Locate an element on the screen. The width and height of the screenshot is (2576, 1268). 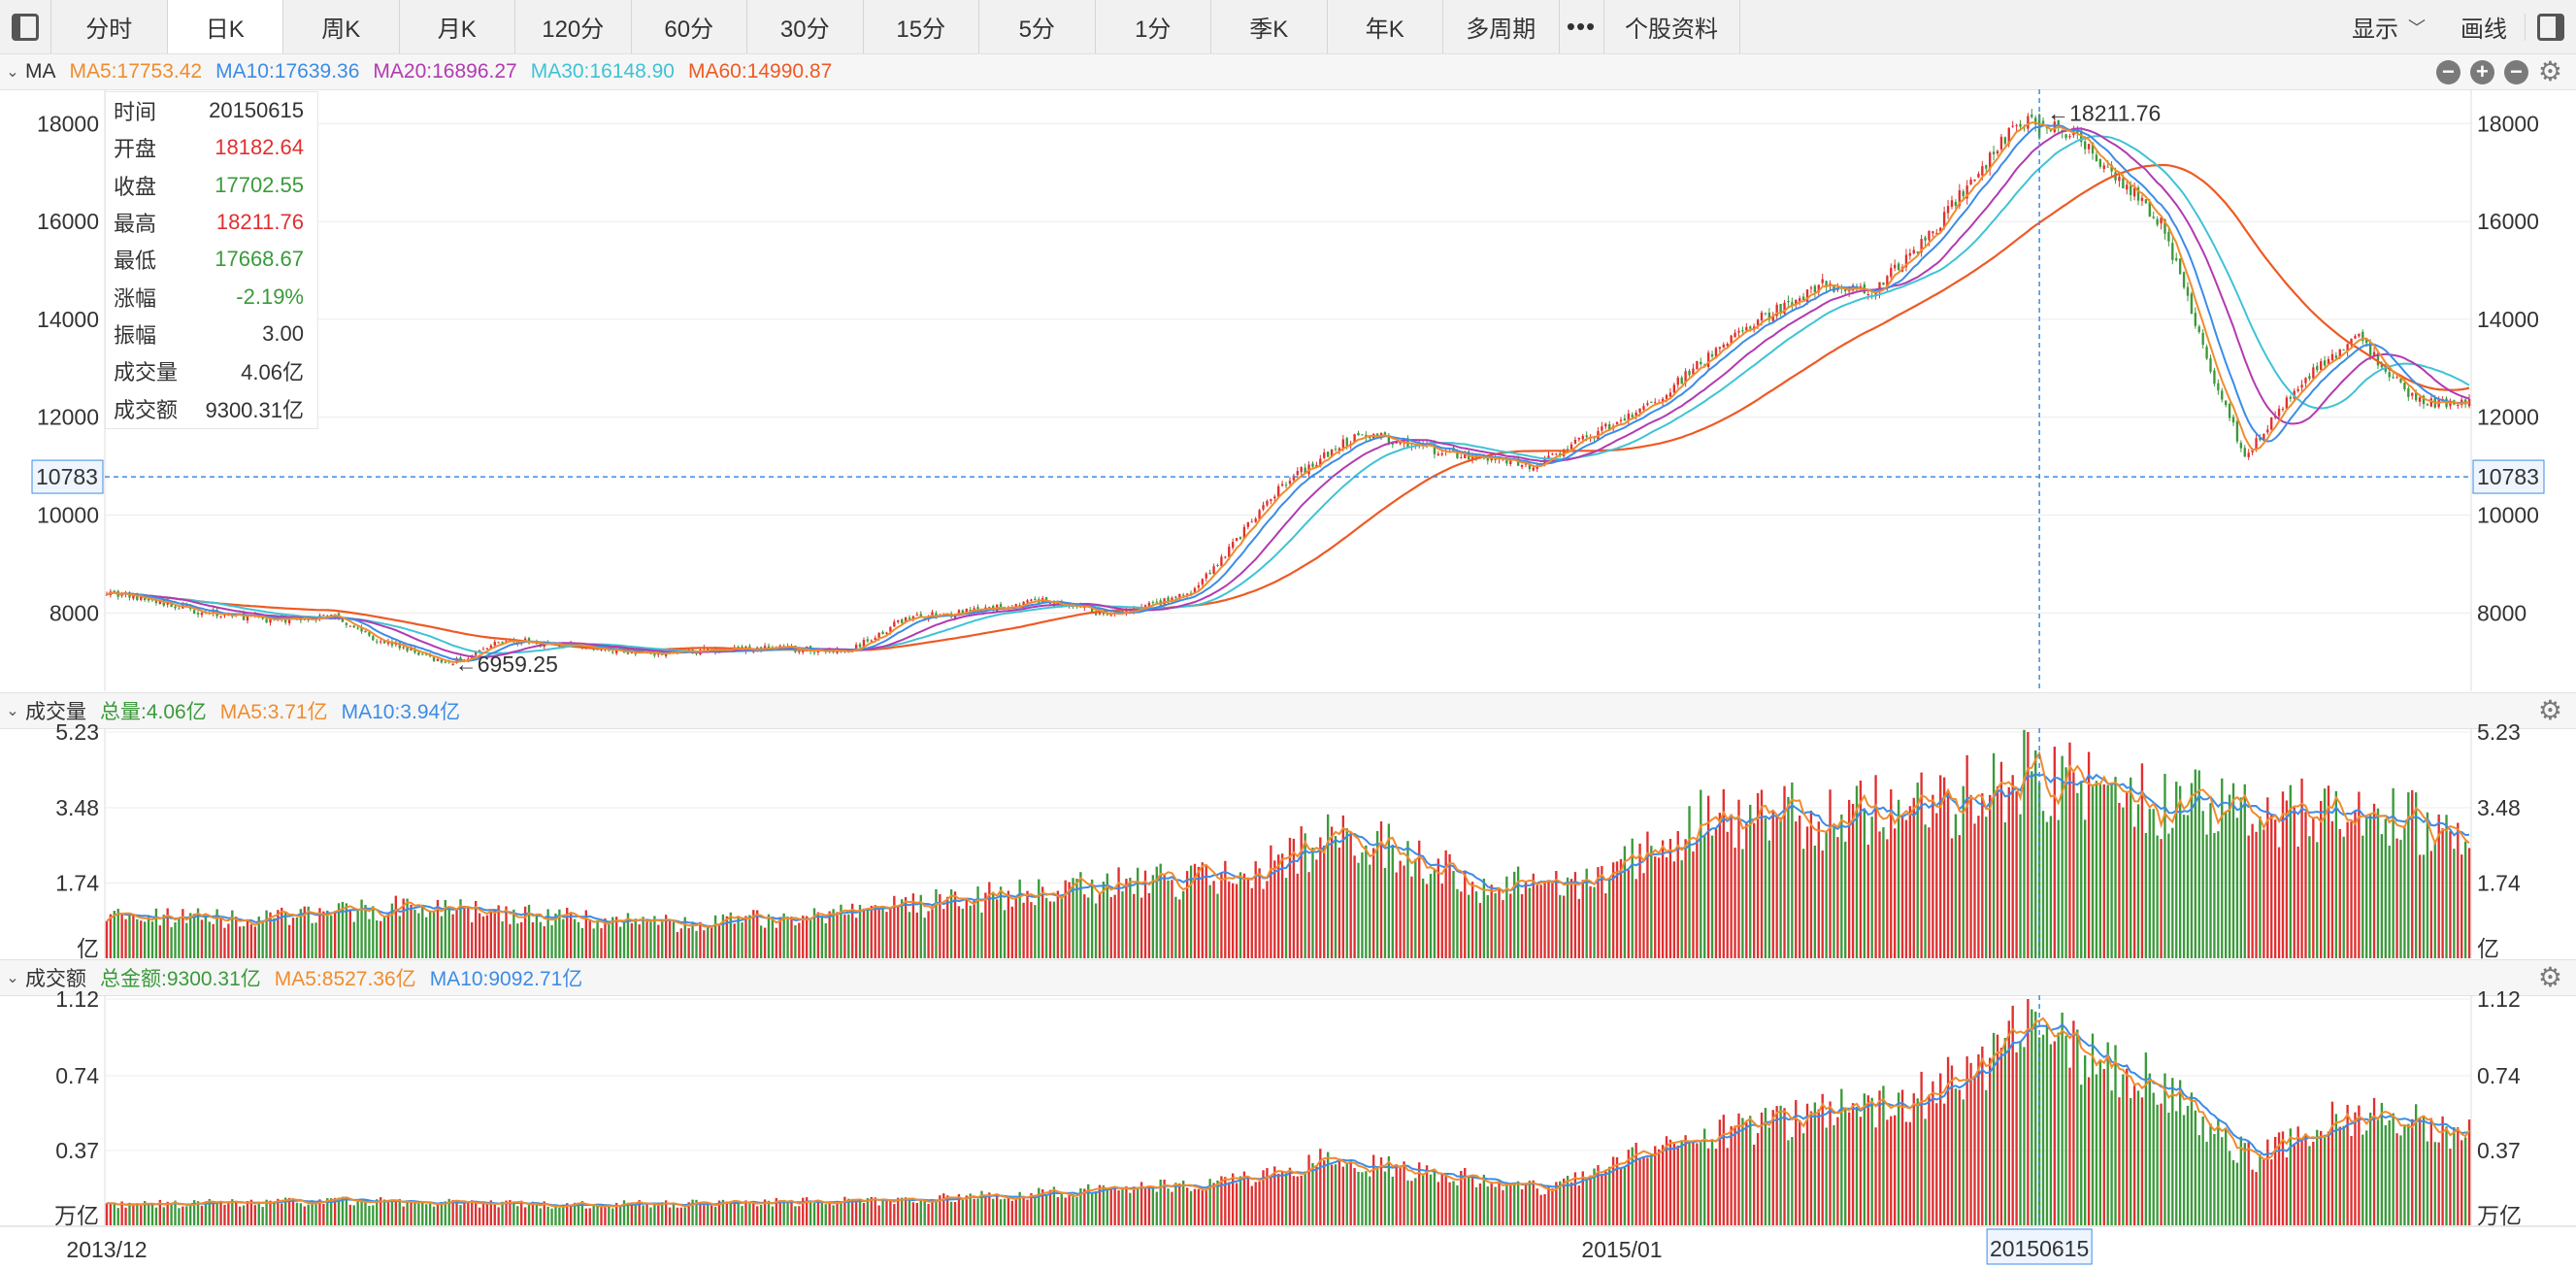
display-dropdown: 显示 ﹀ is located at coordinates (2388, 26).